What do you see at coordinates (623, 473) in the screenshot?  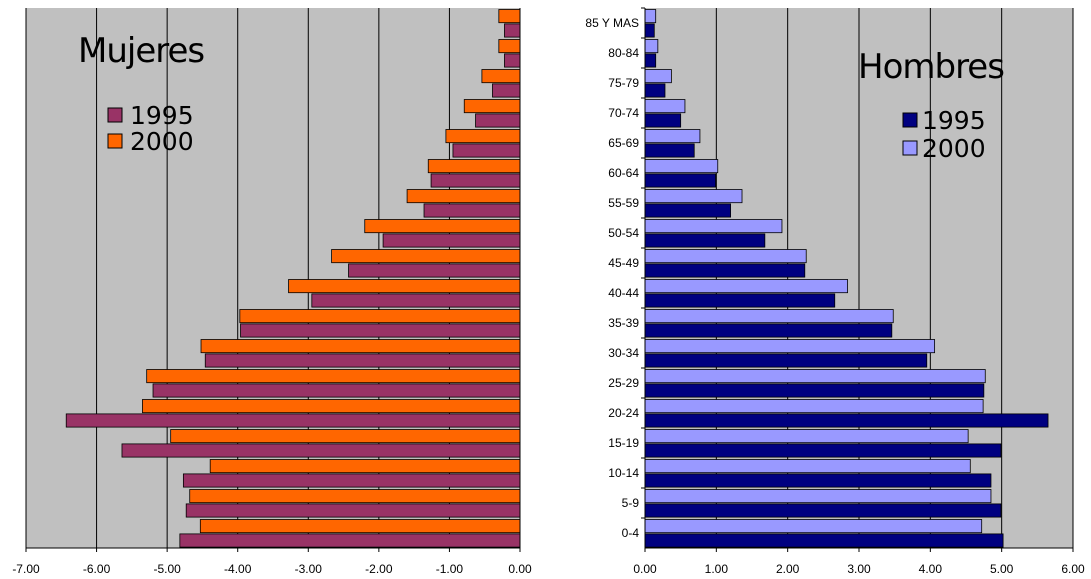 I see `category-label: 10-14` at bounding box center [623, 473].